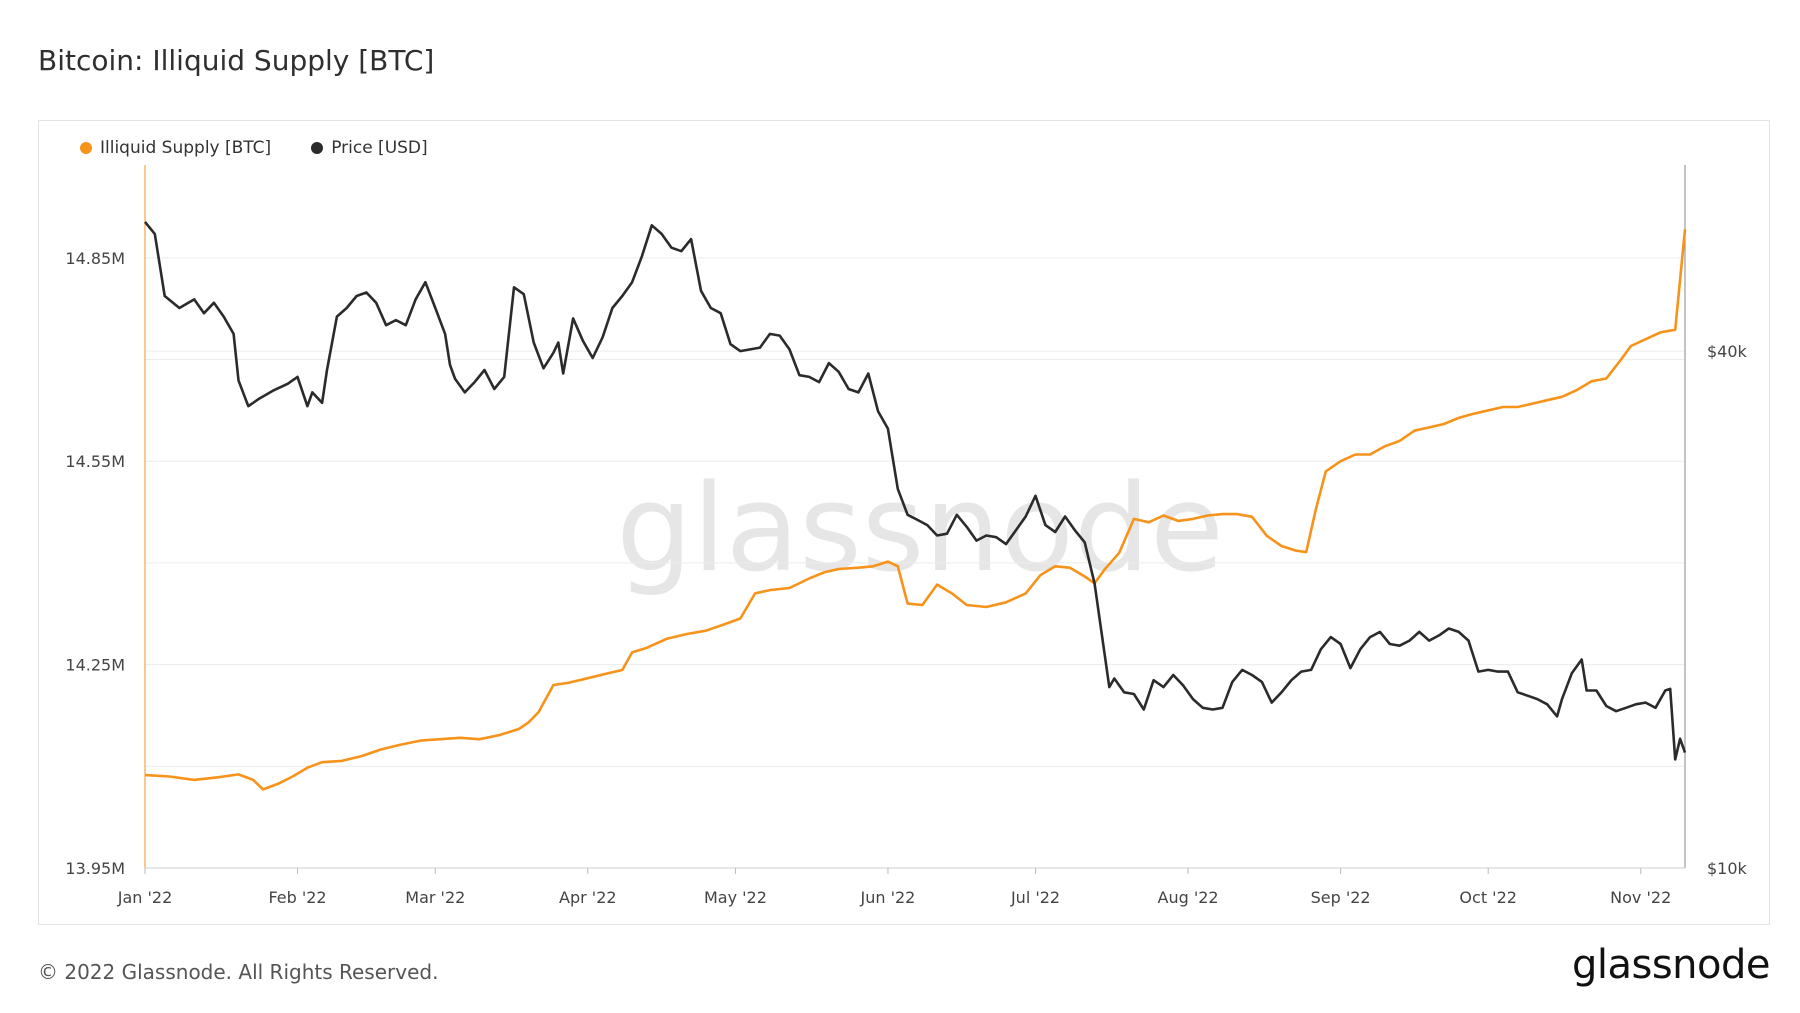 The height and width of the screenshot is (1013, 1800). Describe the element at coordinates (1671, 965) in the screenshot. I see `brand-logo: glassnode` at that location.